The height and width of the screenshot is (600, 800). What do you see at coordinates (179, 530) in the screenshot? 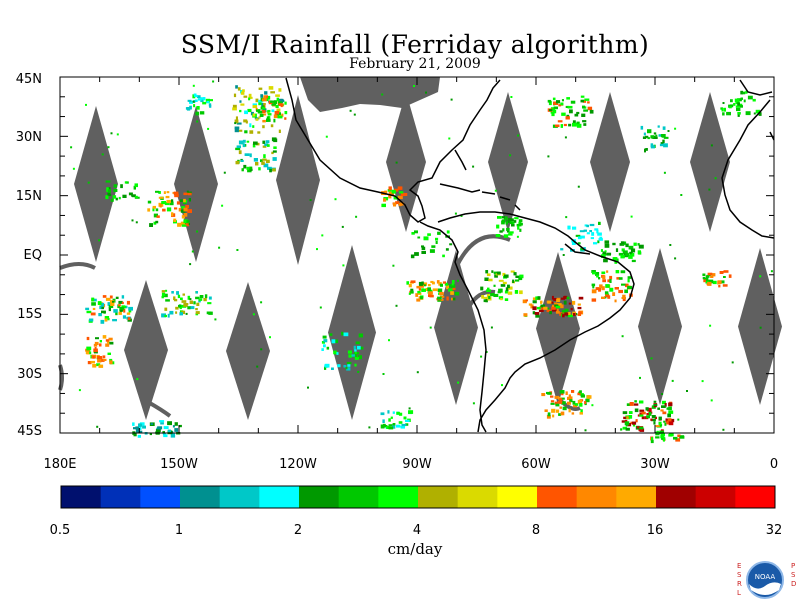
I see `colorbar-tick-1: 1` at bounding box center [179, 530].